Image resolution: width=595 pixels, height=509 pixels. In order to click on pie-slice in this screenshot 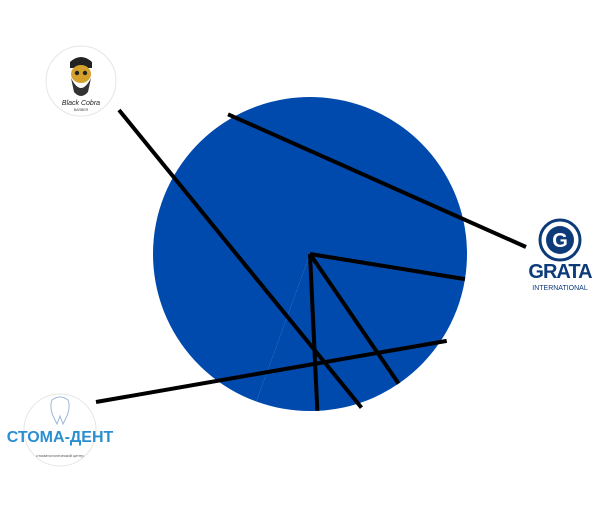, I will do `click(387, 319)`.